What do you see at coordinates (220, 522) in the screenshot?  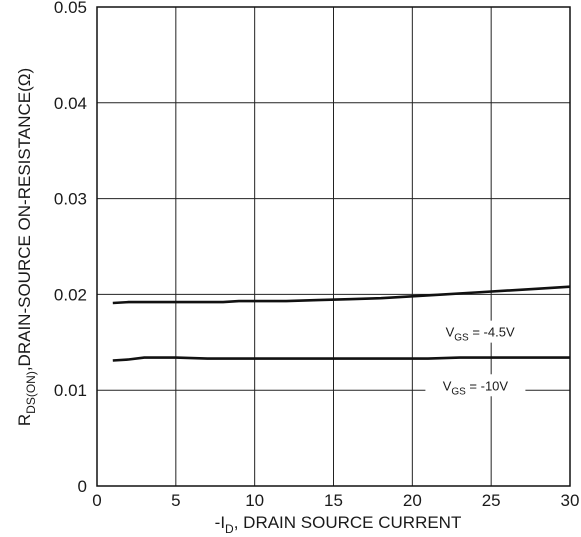 I see `x-axis-label-pre: -I` at bounding box center [220, 522].